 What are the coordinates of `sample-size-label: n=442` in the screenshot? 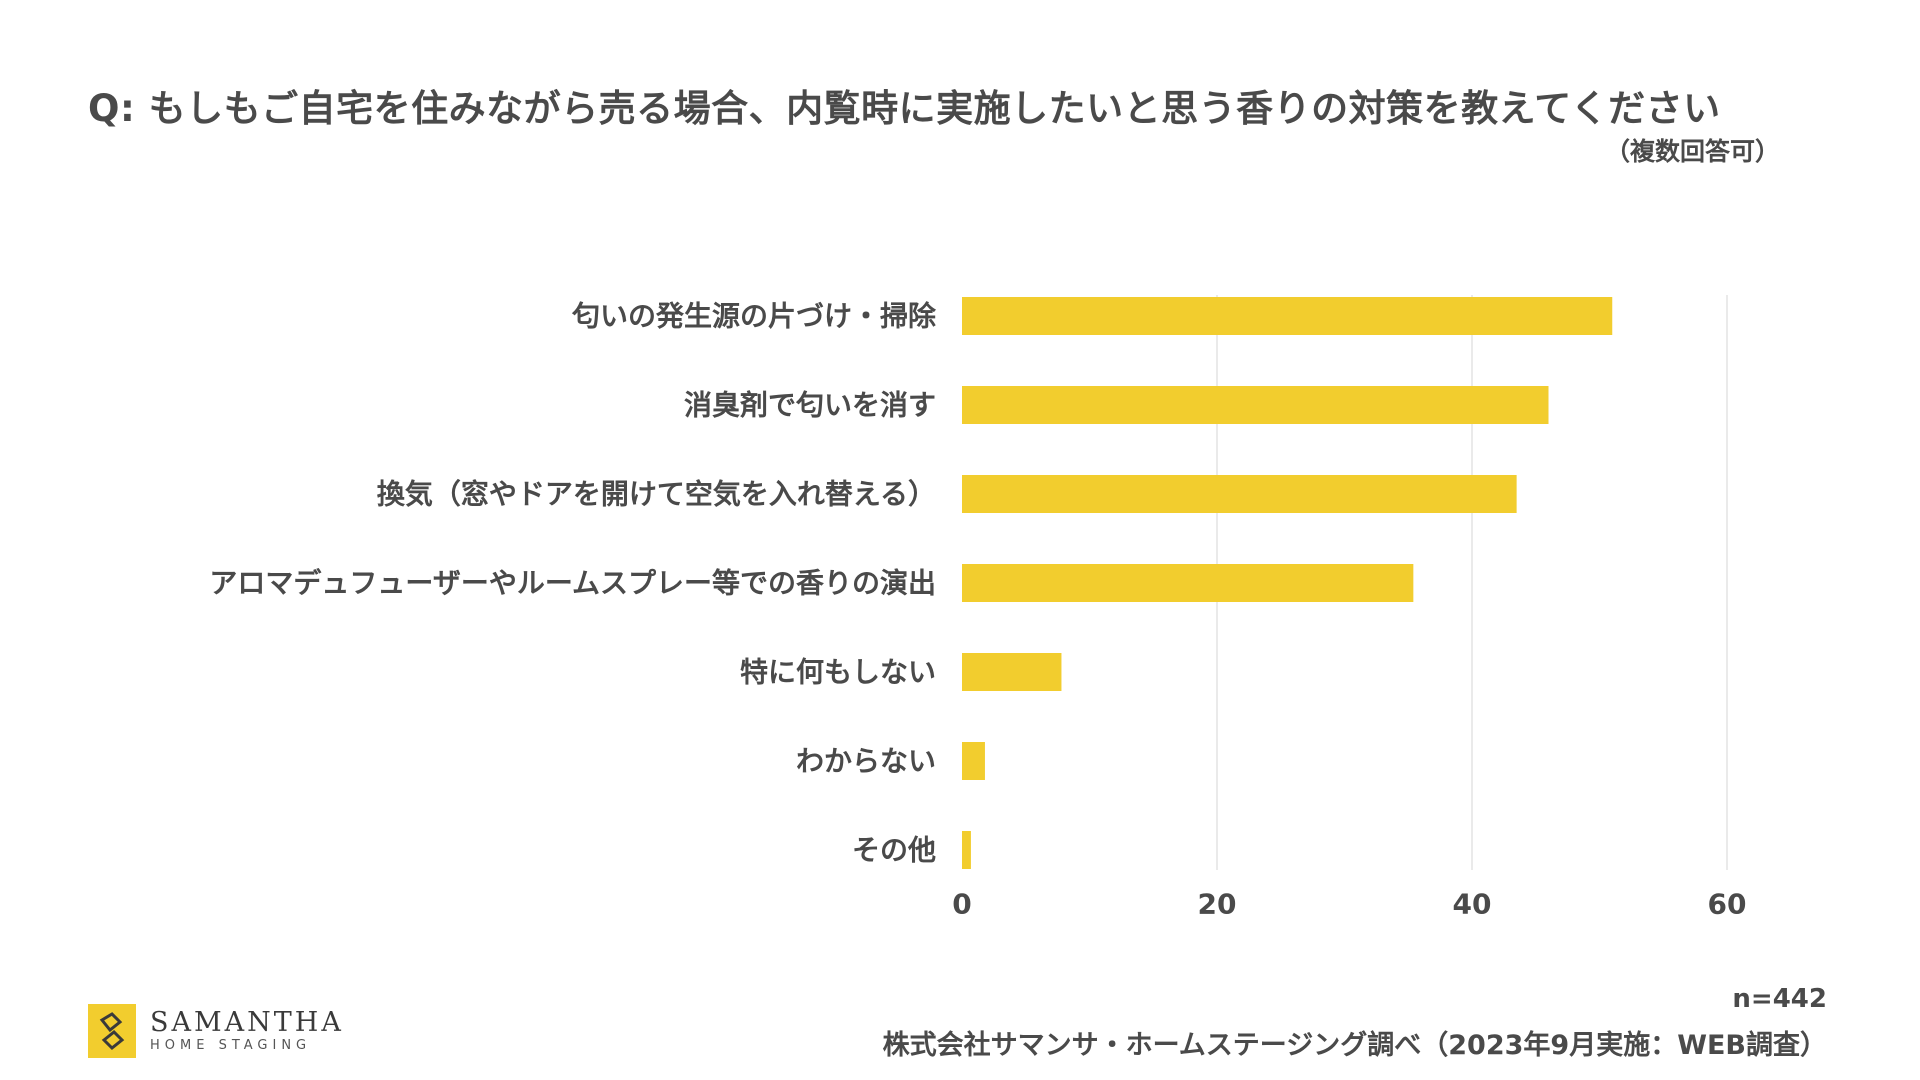 It's located at (1779, 999).